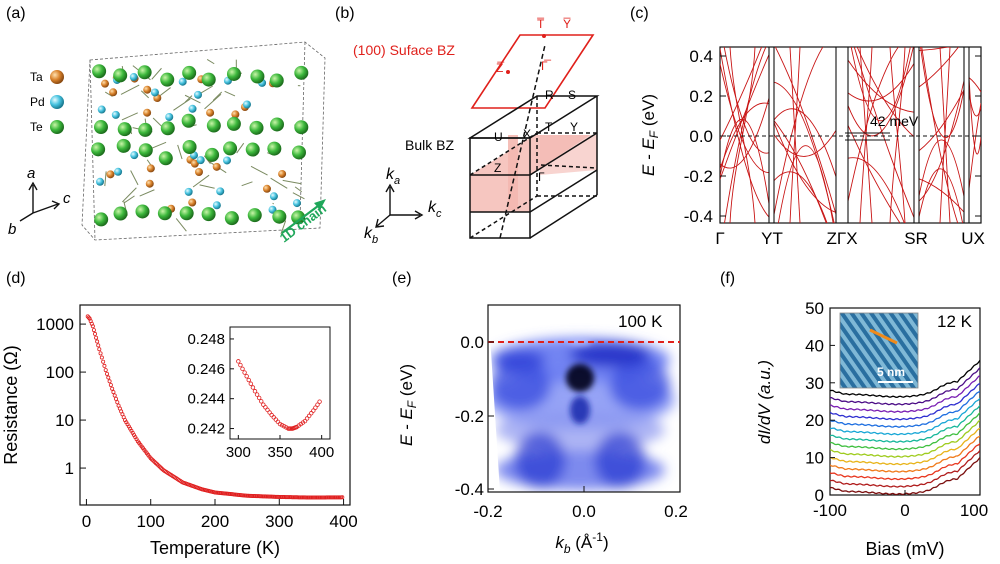  What do you see at coordinates (955, 321) in the screenshot?
I see `sts-temperature: 12 K` at bounding box center [955, 321].